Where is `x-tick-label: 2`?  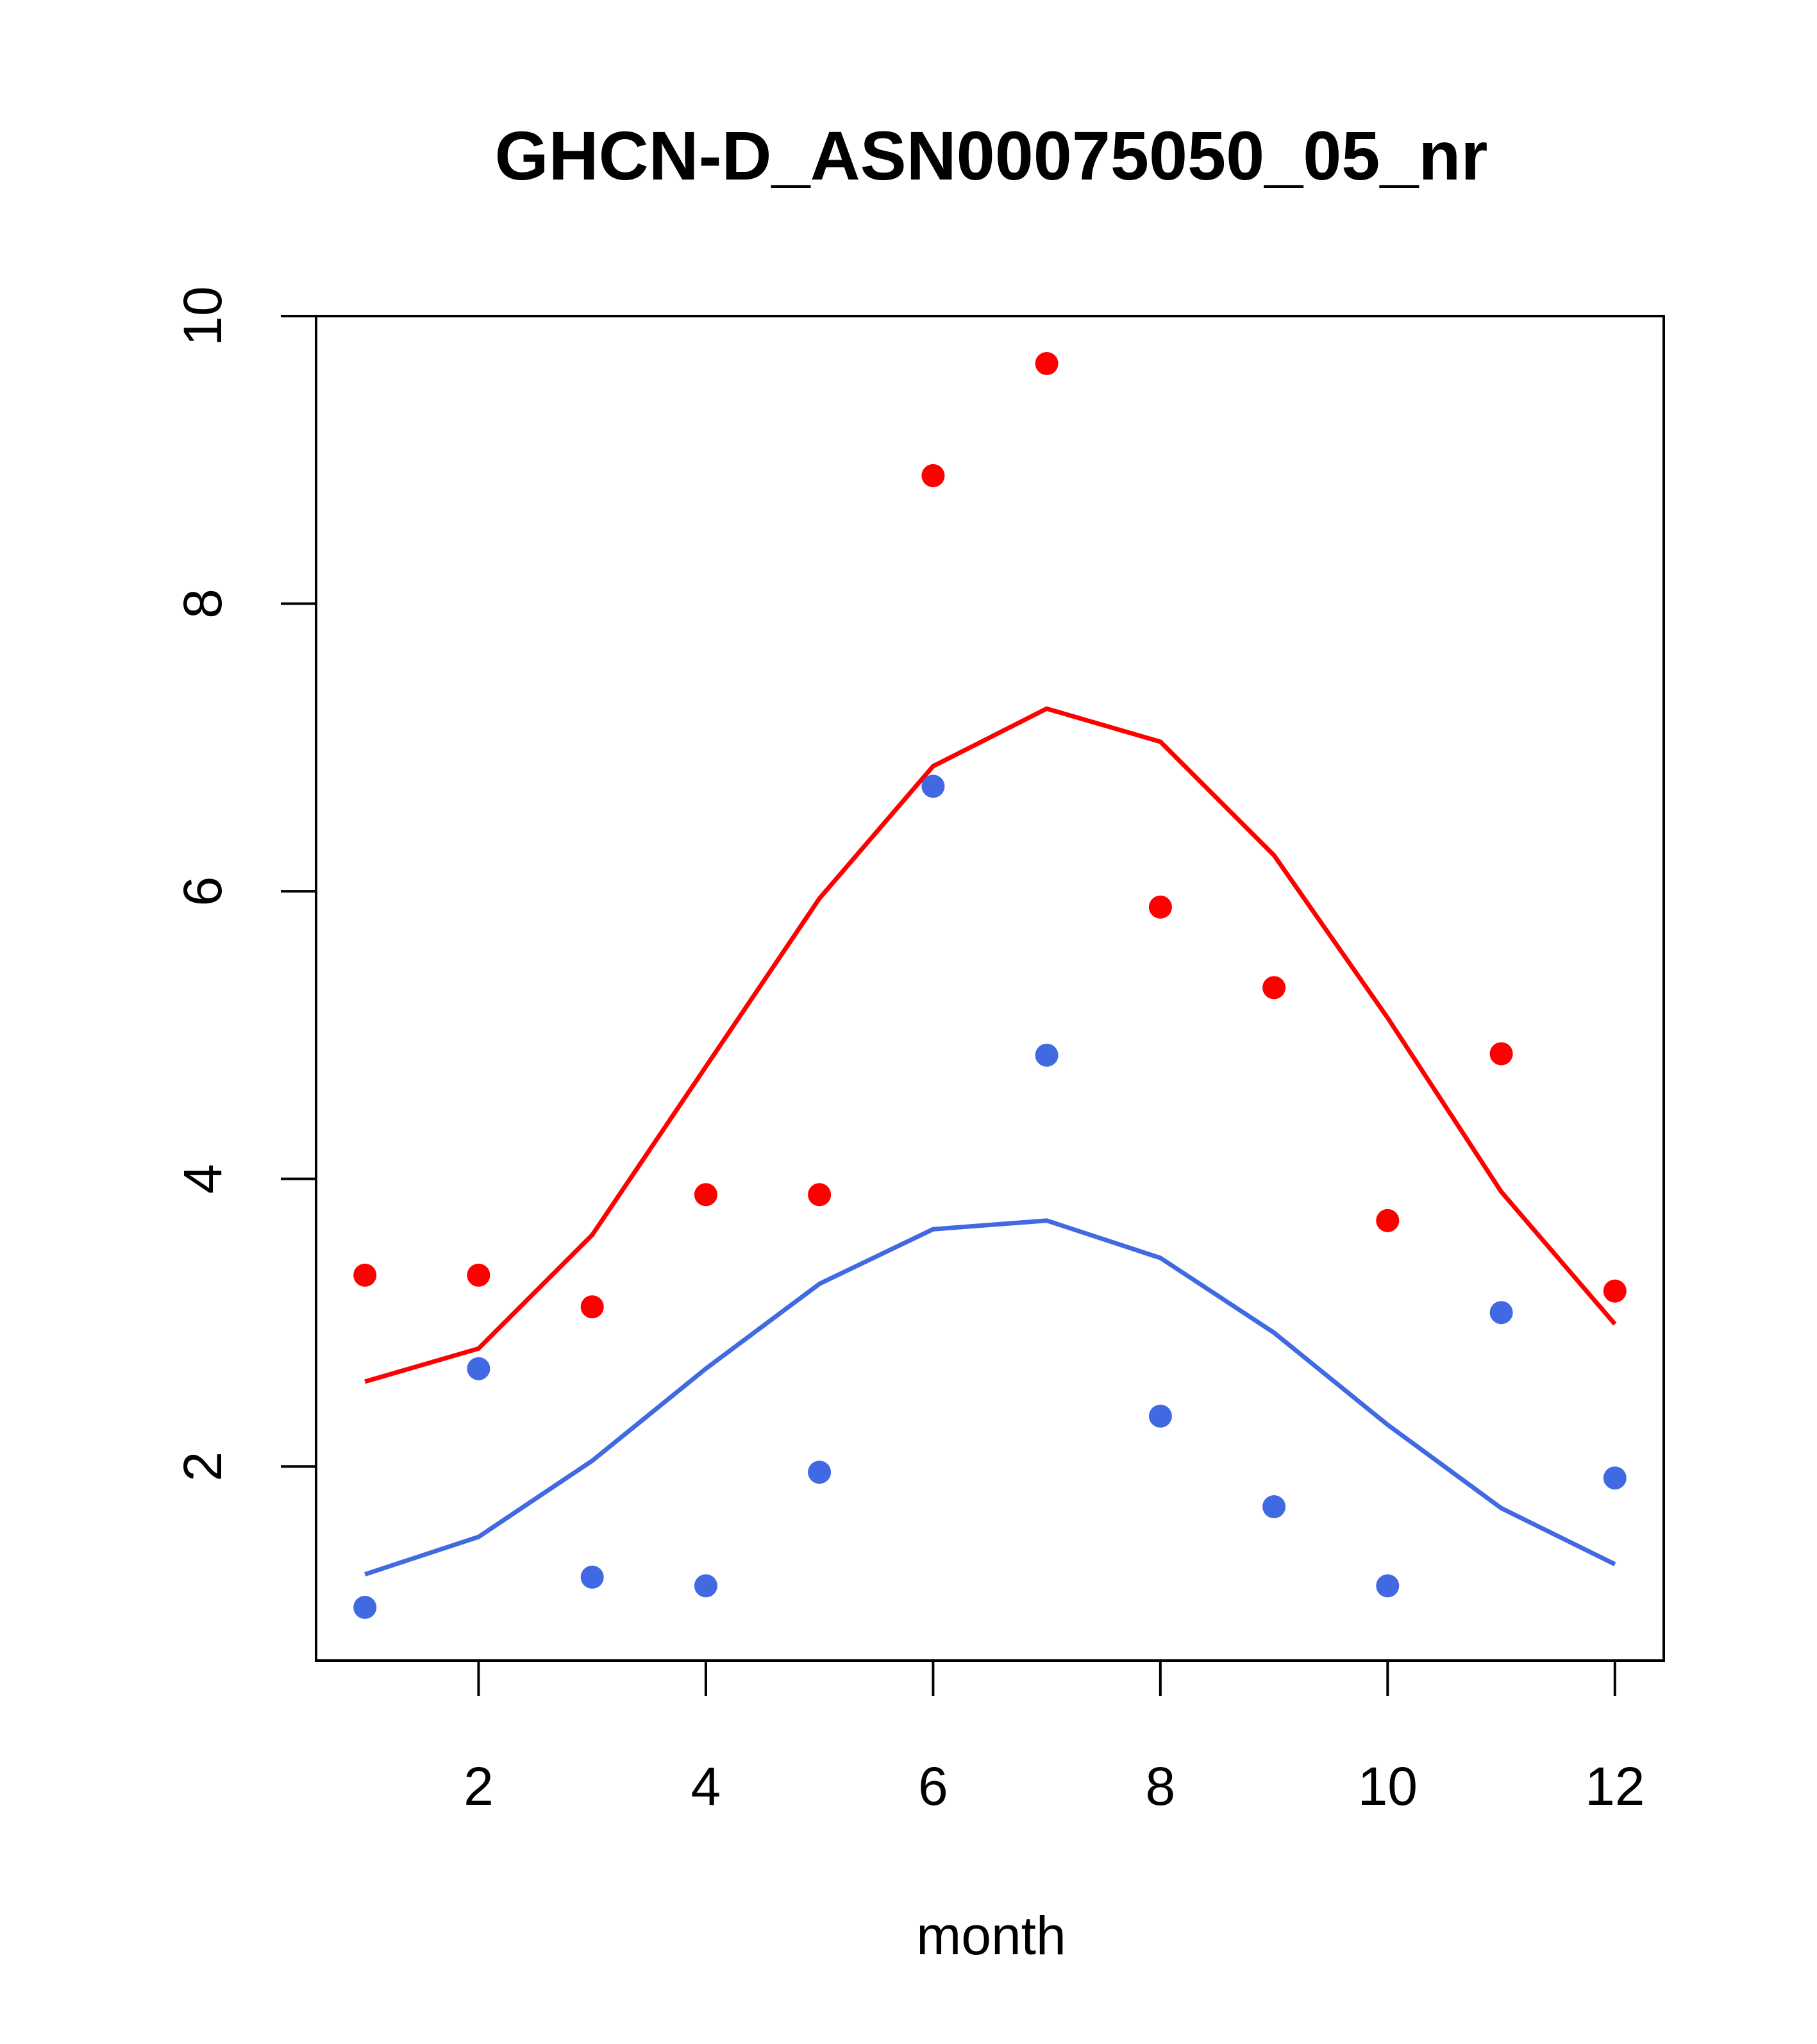 x-tick-label: 2 is located at coordinates (479, 1786).